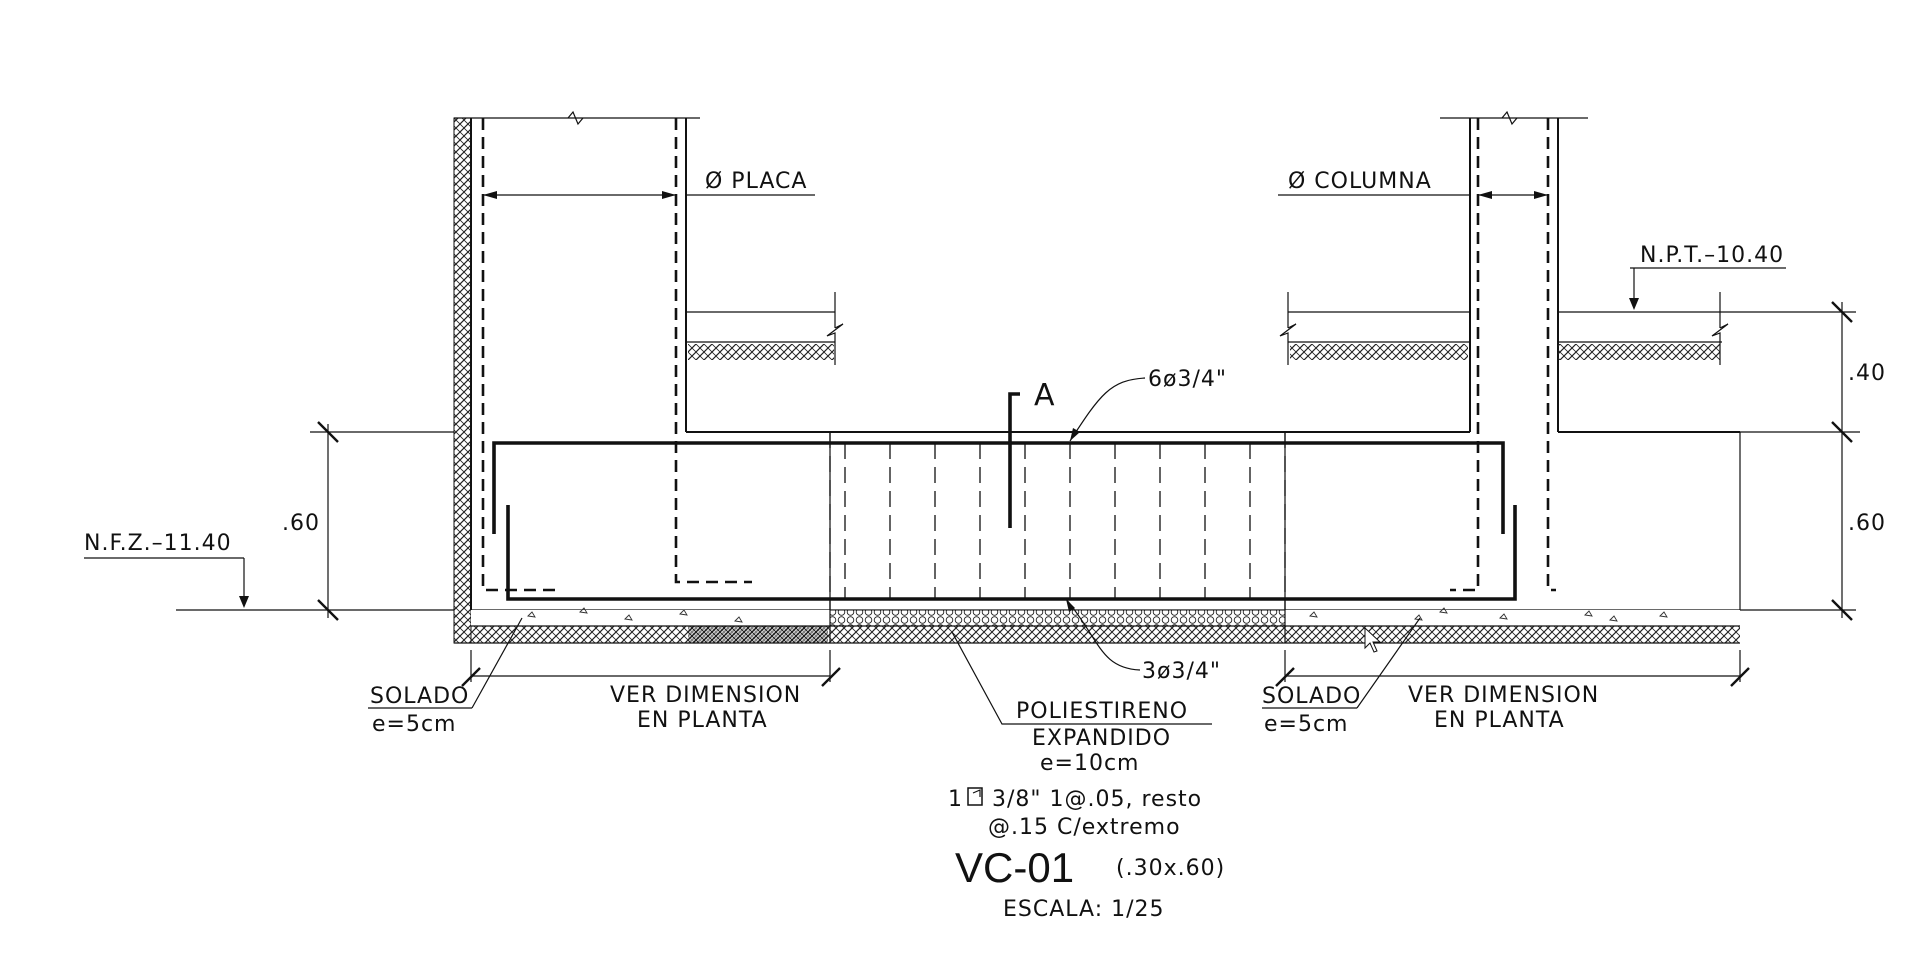 This screenshot has width=1911, height=954. What do you see at coordinates (1170, 868) in the screenshot?
I see `beam-size: (.30x.60)` at bounding box center [1170, 868].